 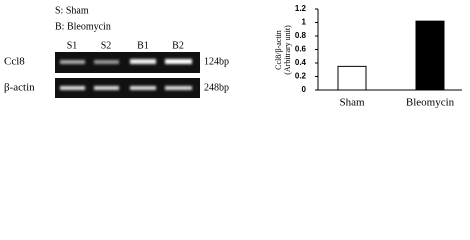 I want to click on band-size: 248bp, so click(x=216, y=87).